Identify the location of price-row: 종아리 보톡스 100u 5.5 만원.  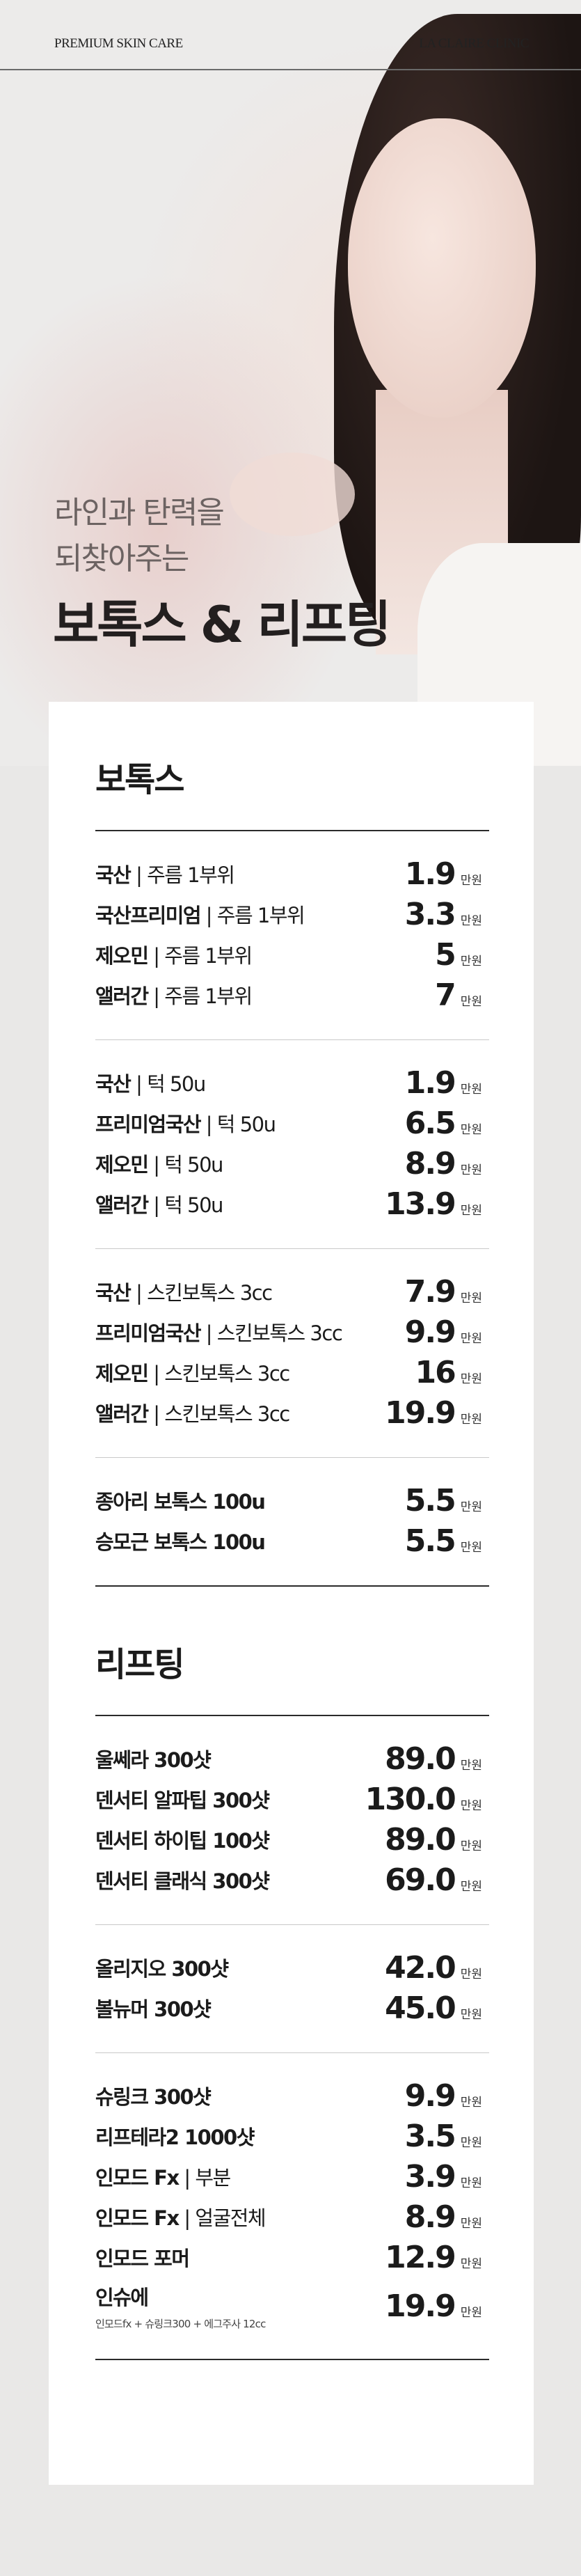
(292, 1500).